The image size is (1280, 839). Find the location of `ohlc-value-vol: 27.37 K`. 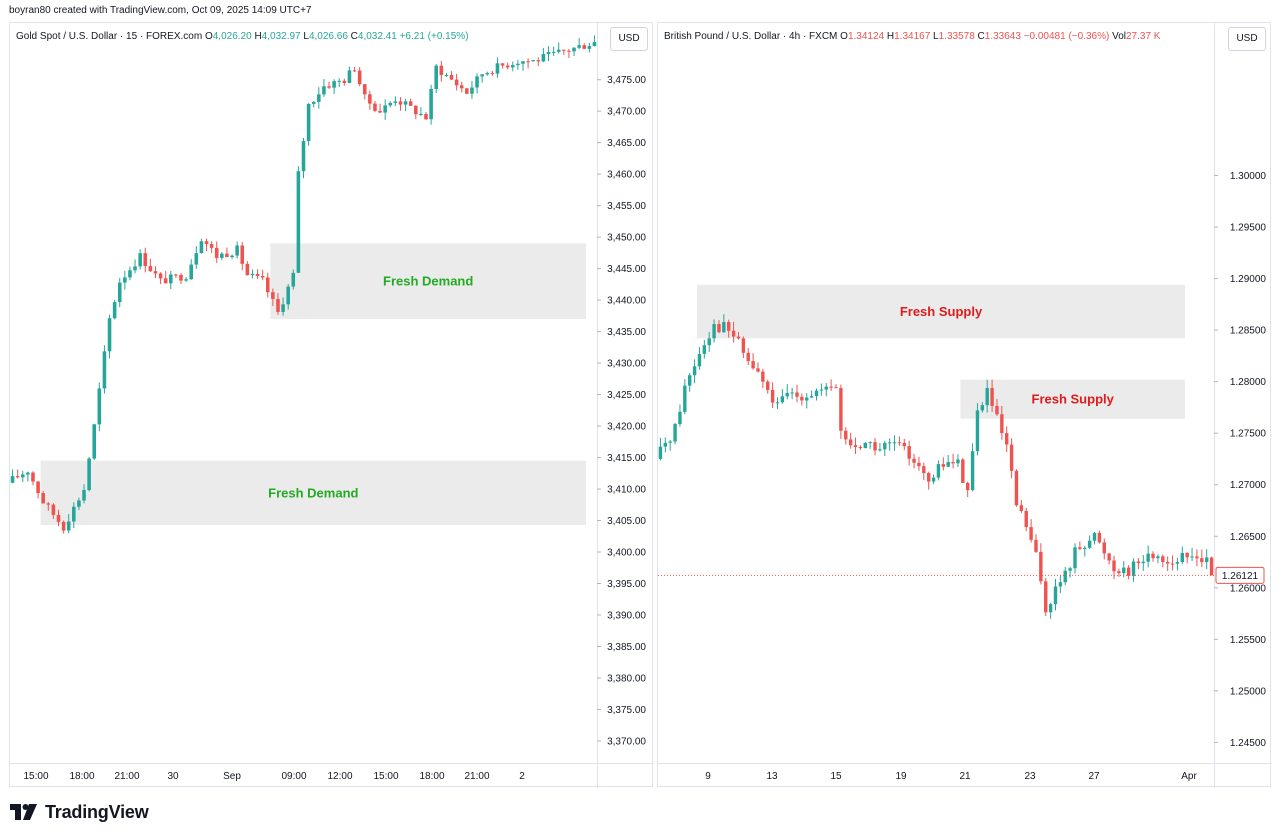

ohlc-value-vol: 27.37 K is located at coordinates (1143, 36).